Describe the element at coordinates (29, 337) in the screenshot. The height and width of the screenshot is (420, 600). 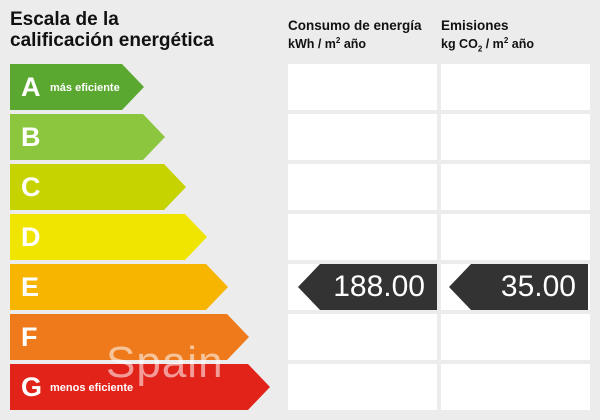
I see `rating-letter: F` at that location.